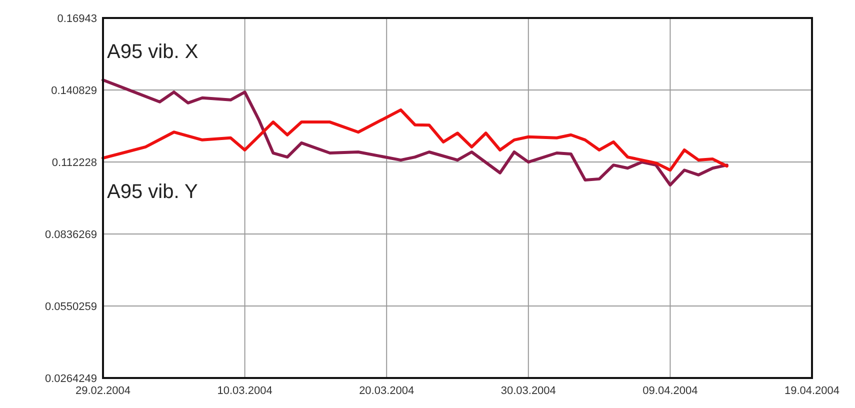 Image resolution: width=855 pixels, height=408 pixels. What do you see at coordinates (71, 234) in the screenshot?
I see `y-tick-label: 0.0836269` at bounding box center [71, 234].